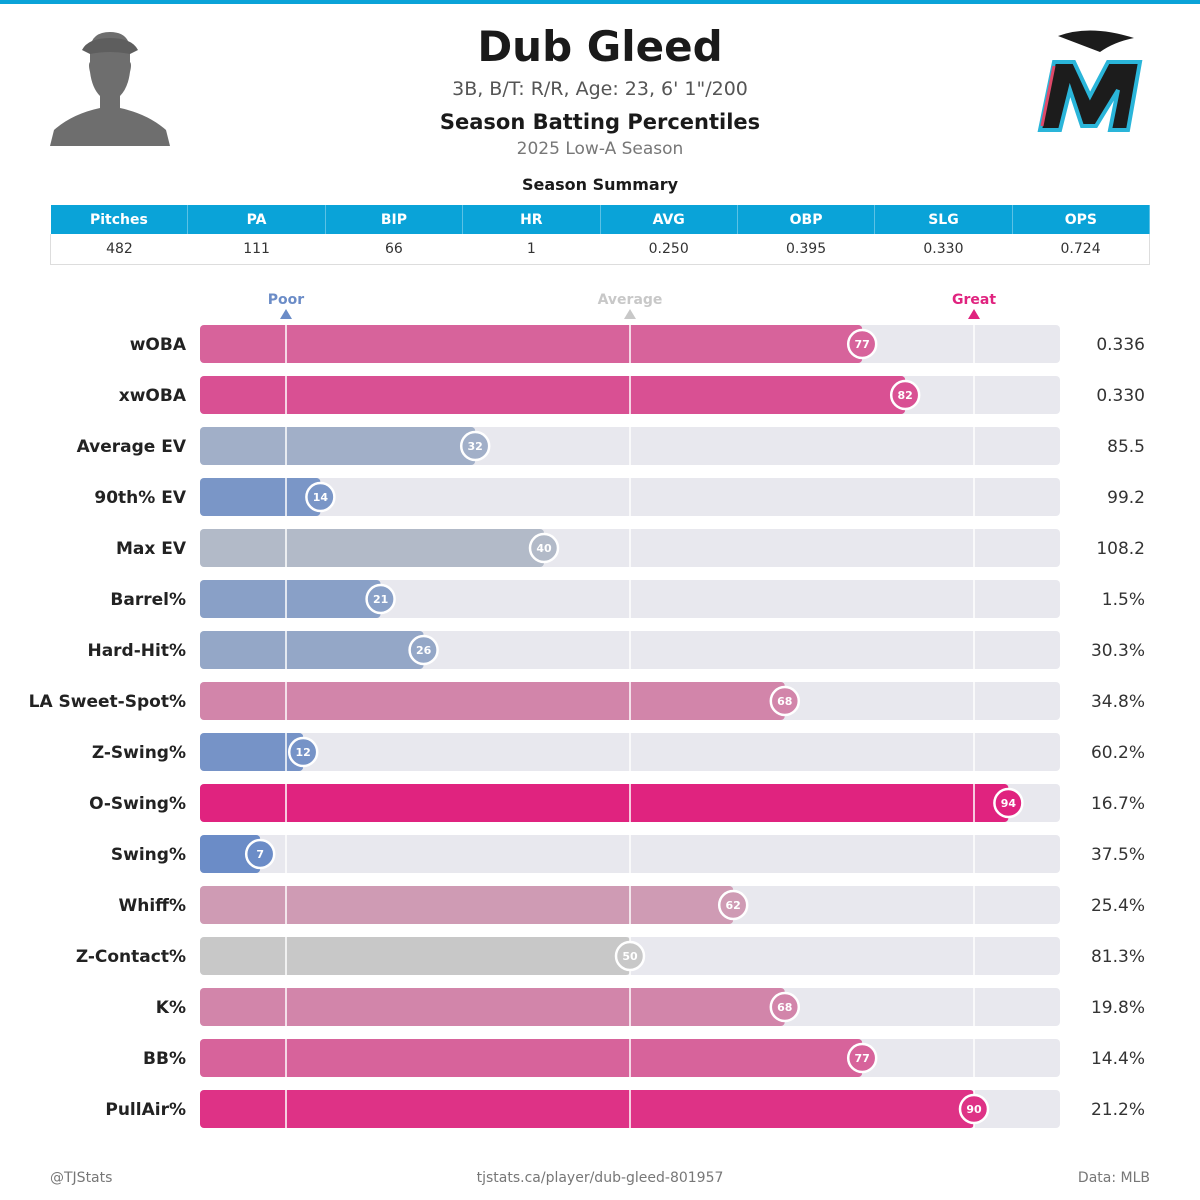  I want to click on summary-value-slg: 0.330, so click(943, 249).